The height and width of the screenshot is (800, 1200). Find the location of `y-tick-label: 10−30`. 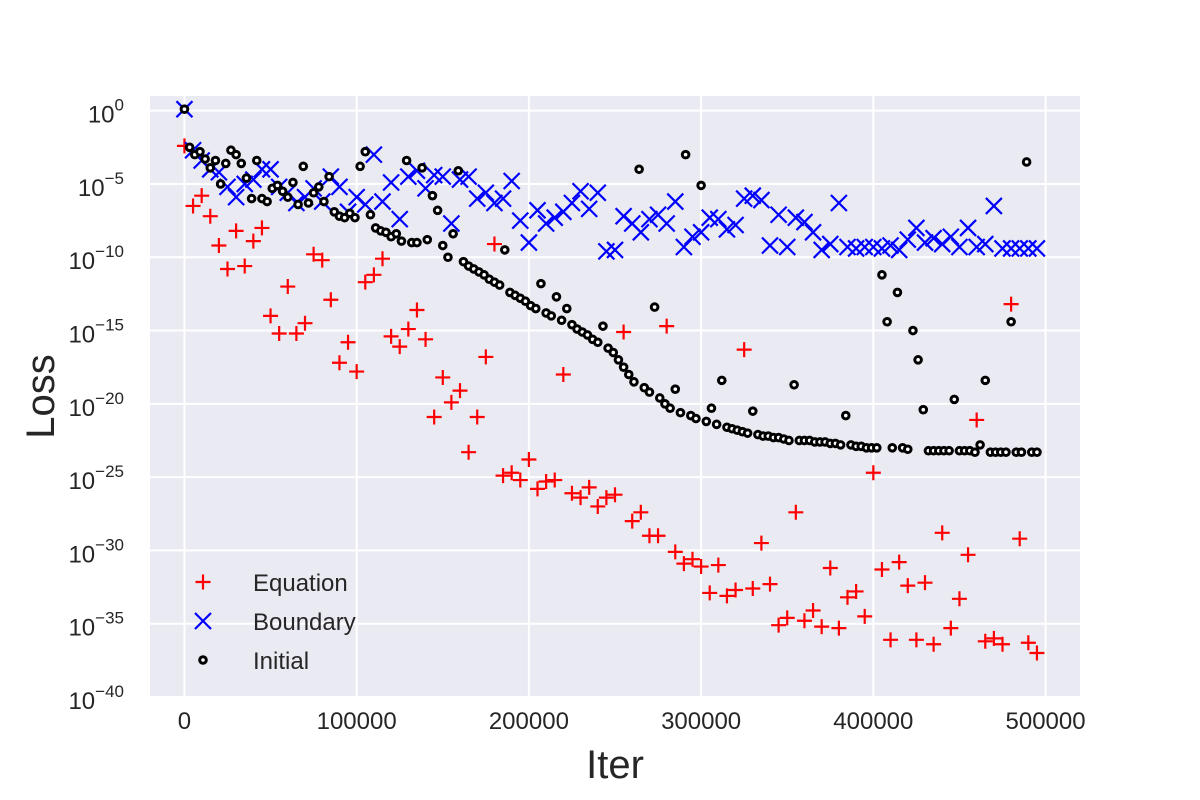

y-tick-label: 10−30 is located at coordinates (96, 551).